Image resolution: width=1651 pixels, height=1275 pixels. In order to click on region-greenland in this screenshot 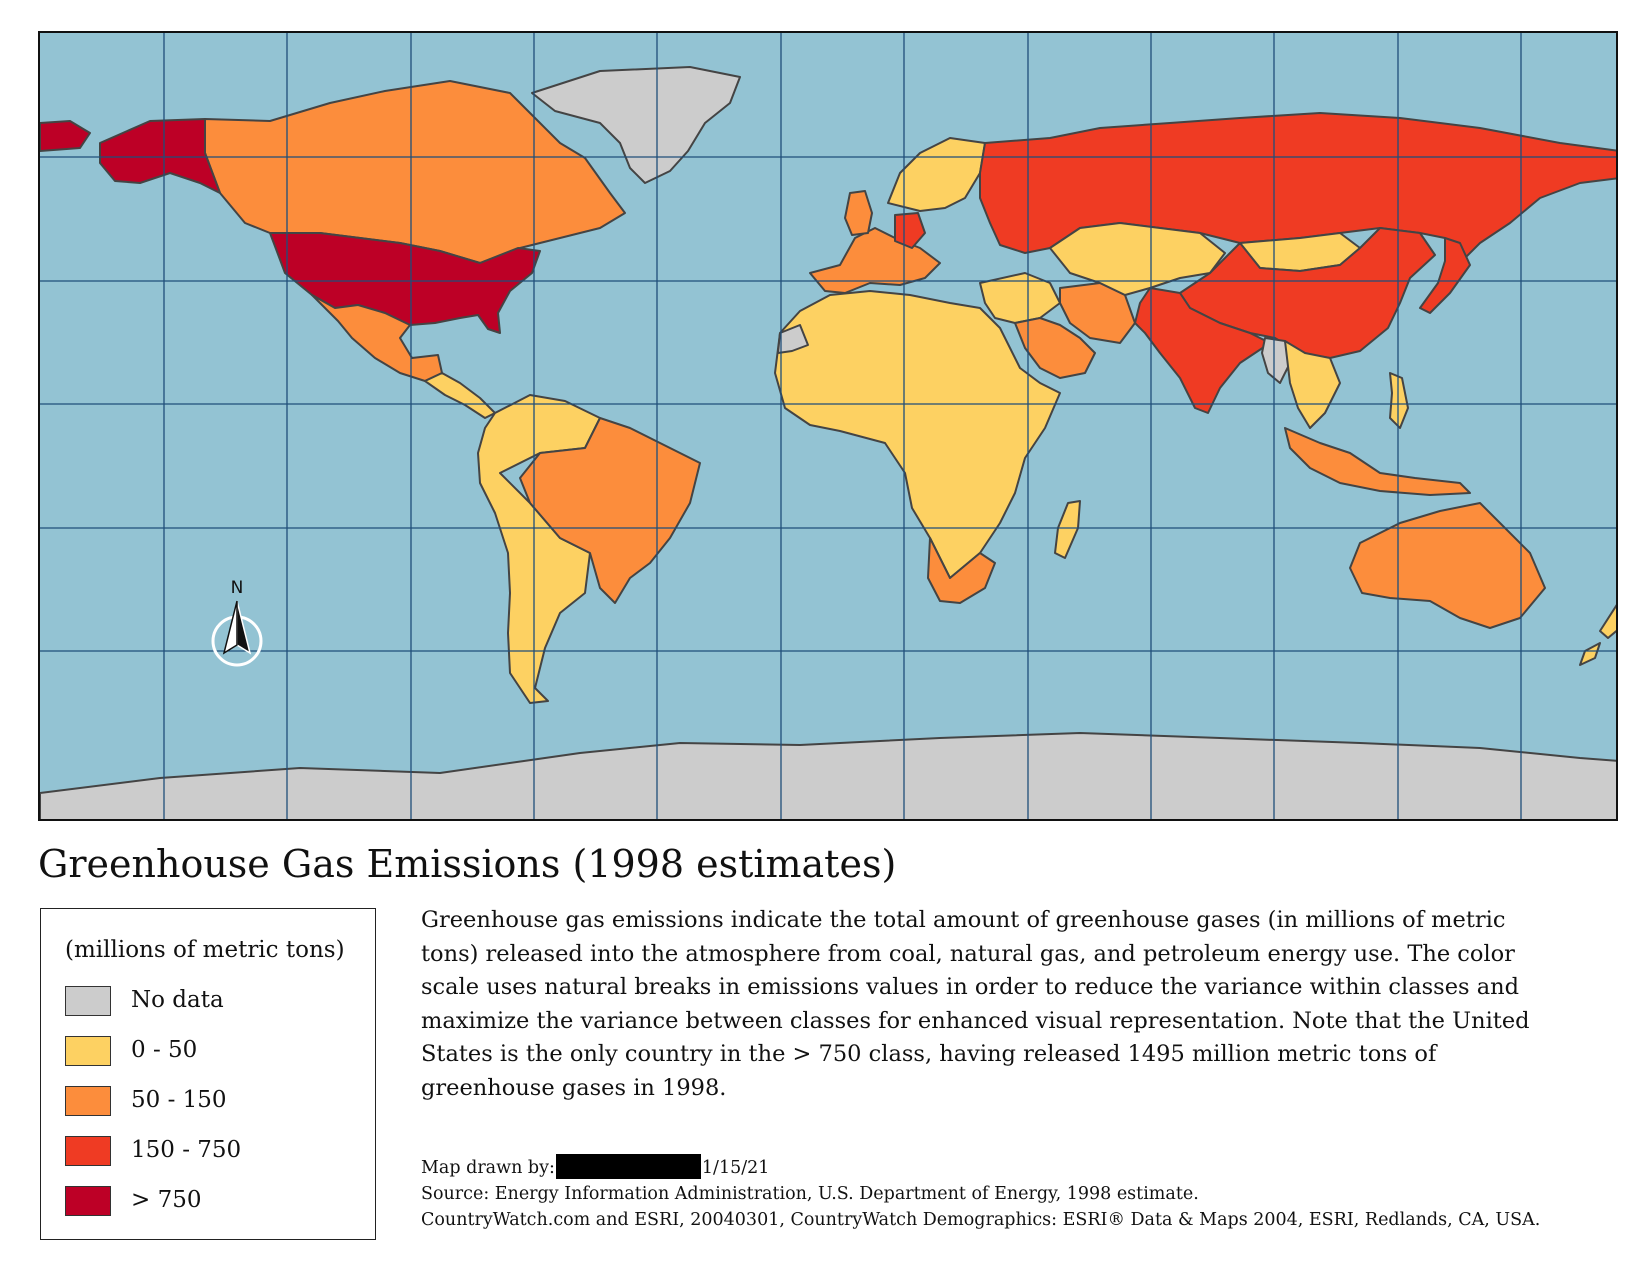, I will do `click(636, 125)`.